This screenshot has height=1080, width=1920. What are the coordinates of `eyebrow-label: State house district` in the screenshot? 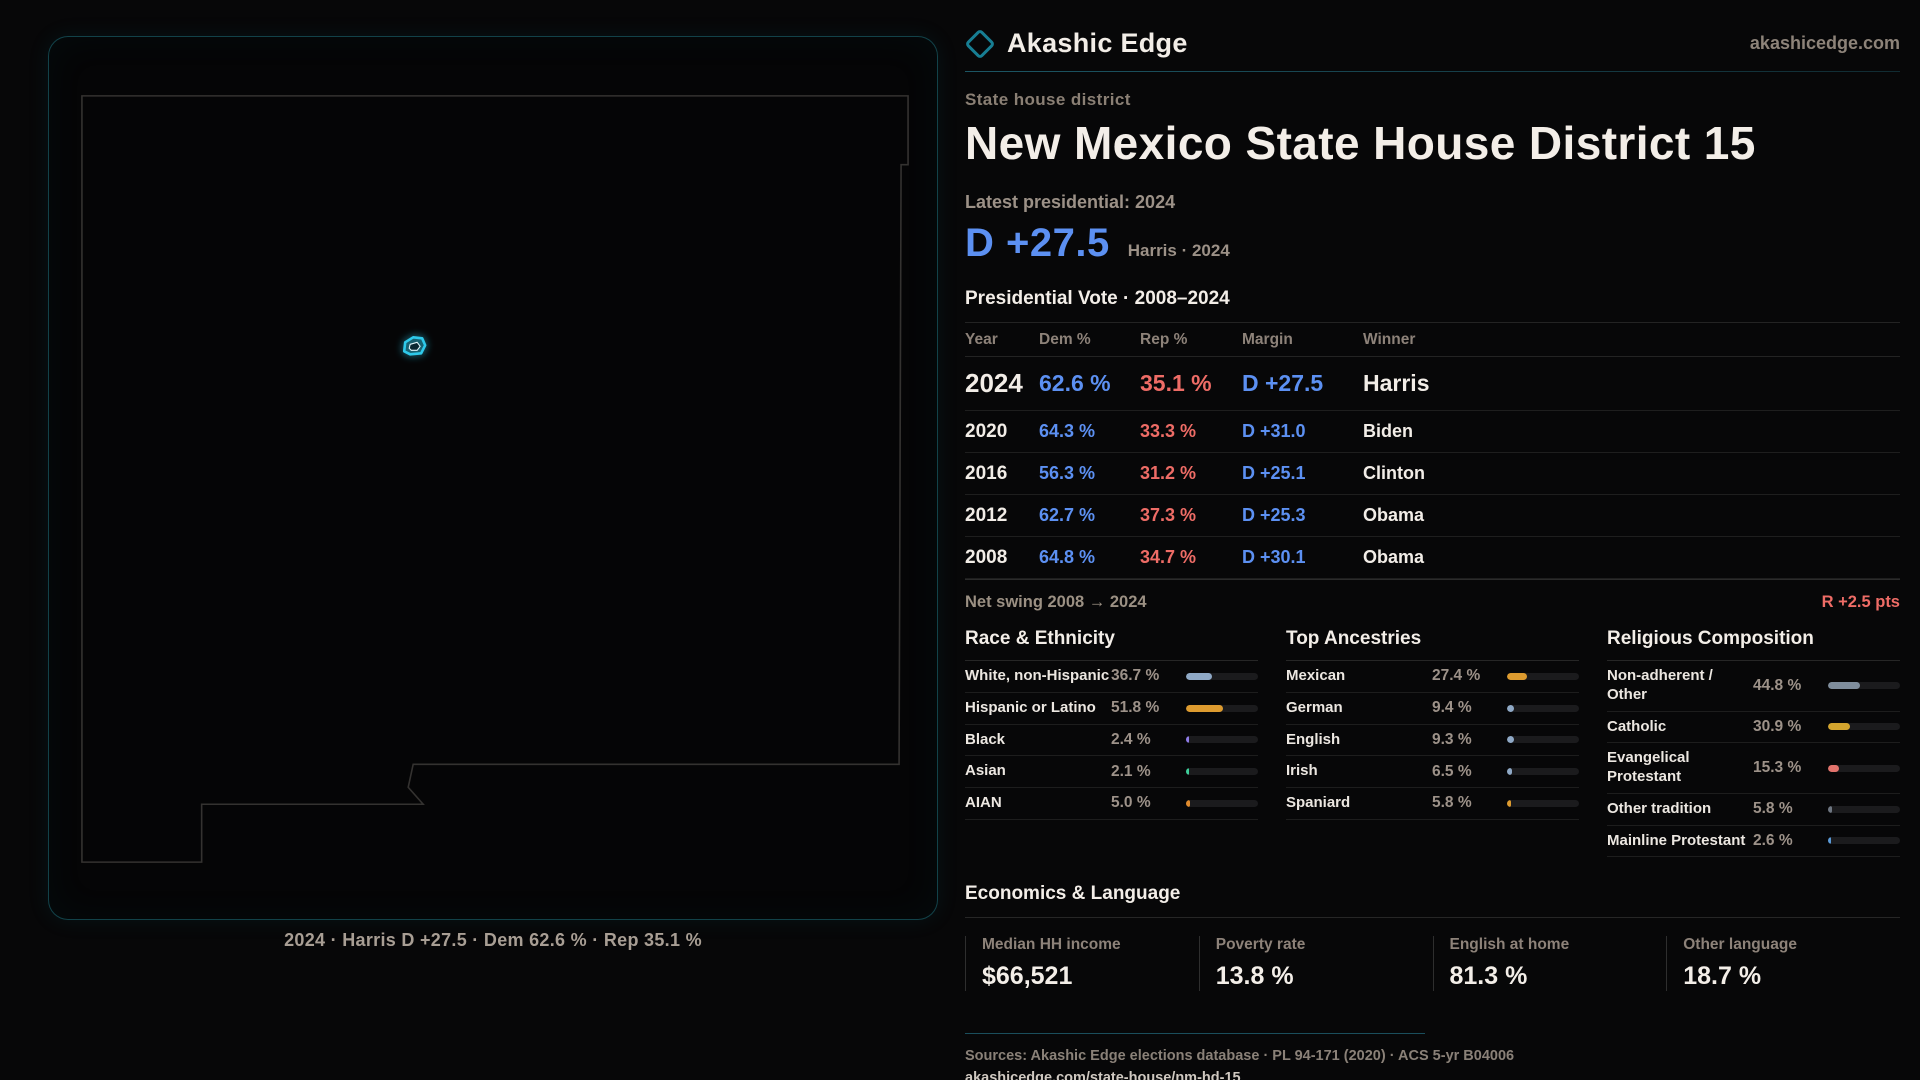 It's located at (1048, 99).